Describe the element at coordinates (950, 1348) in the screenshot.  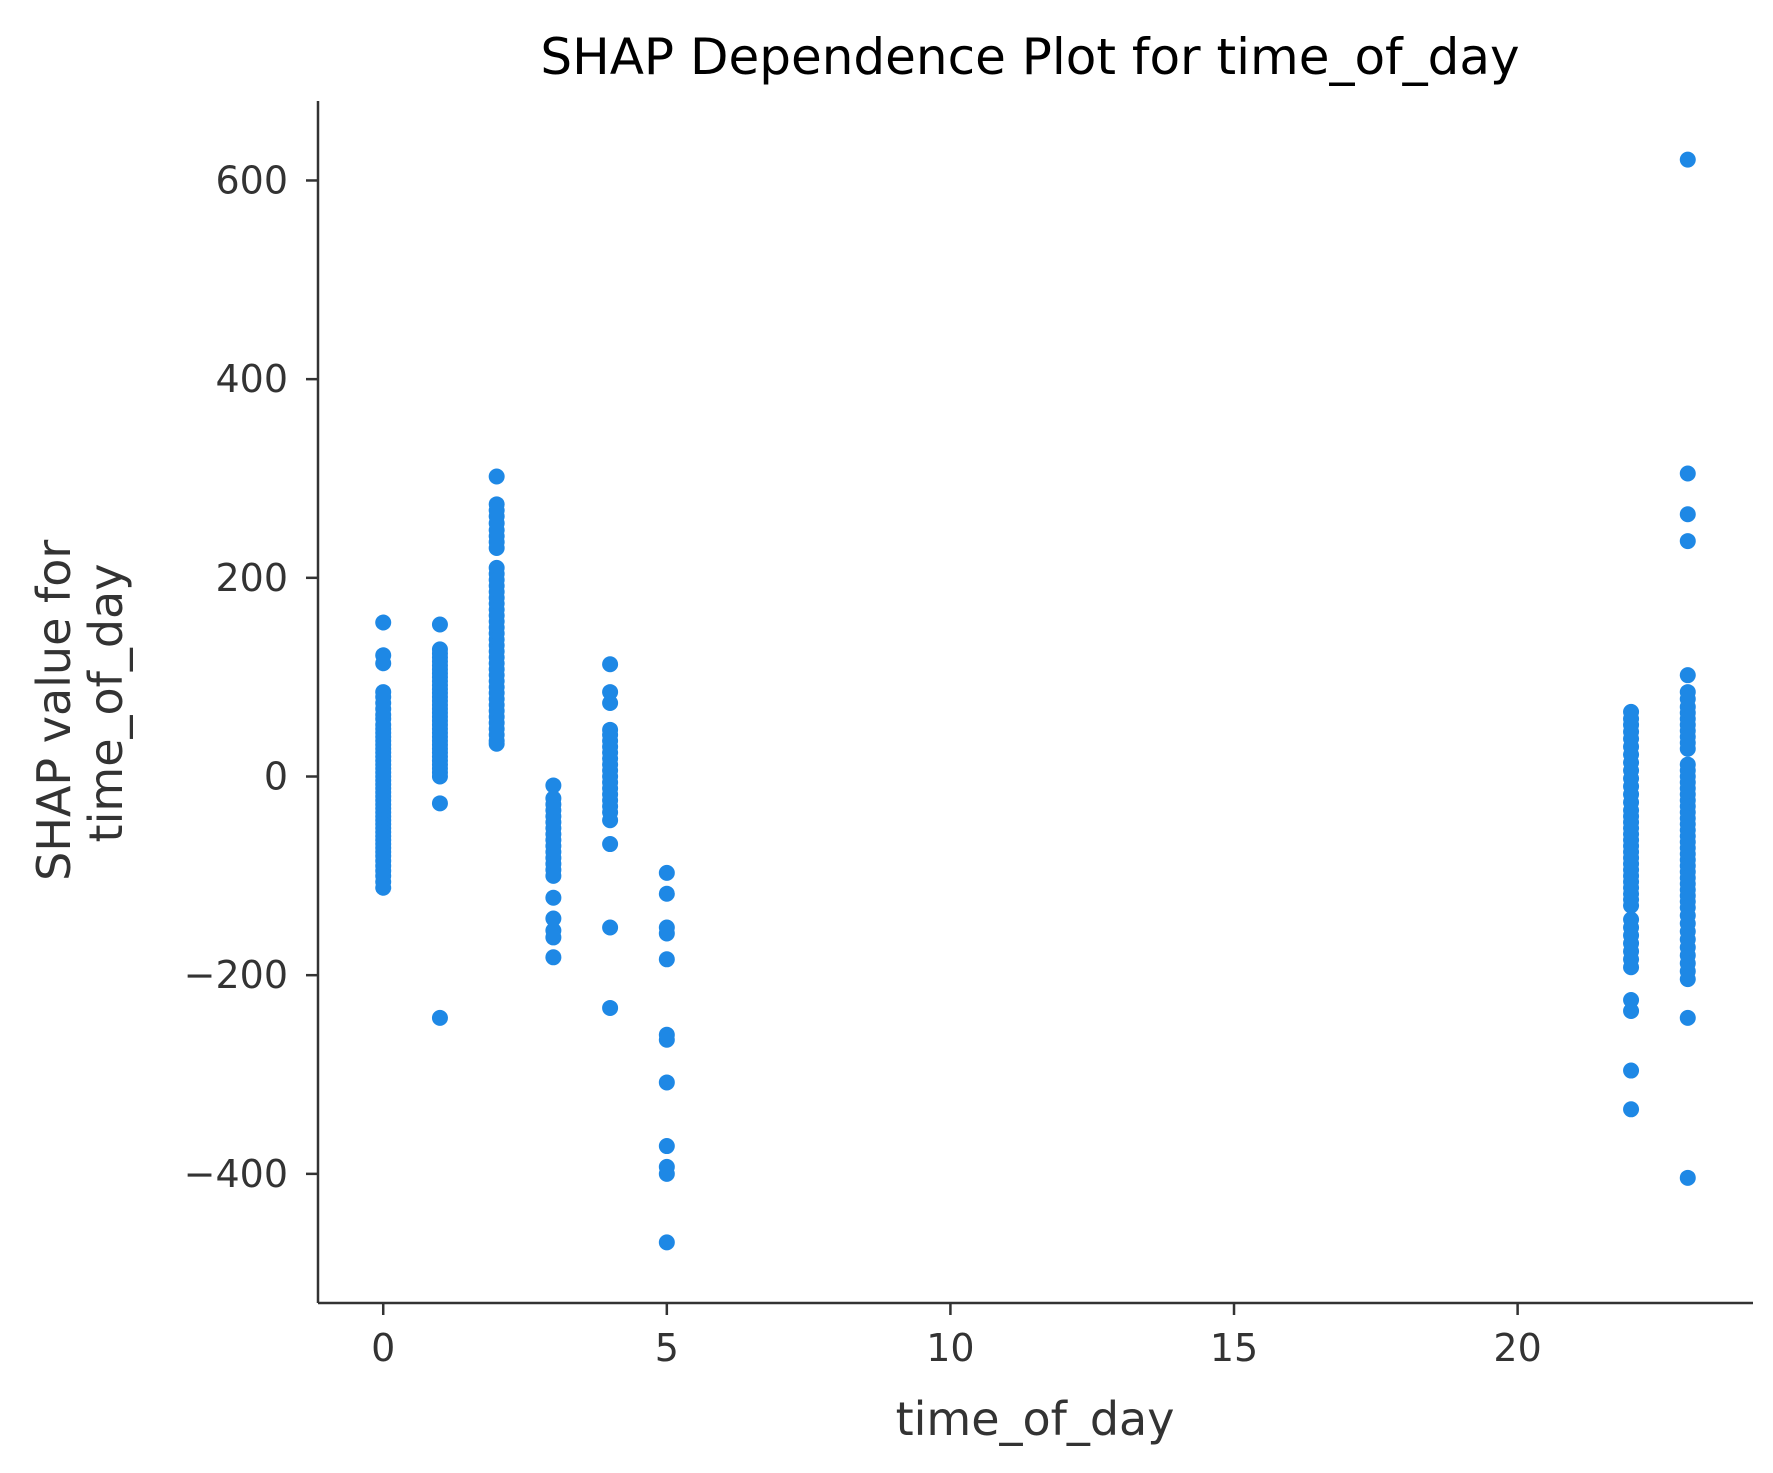
I see `x-tick-label: 10` at that location.